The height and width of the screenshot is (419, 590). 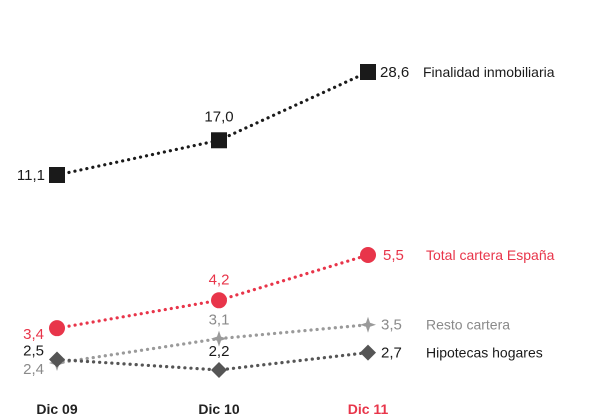 What do you see at coordinates (219, 351) in the screenshot?
I see `value-label-hipotecas-hogares-2: 2,2` at bounding box center [219, 351].